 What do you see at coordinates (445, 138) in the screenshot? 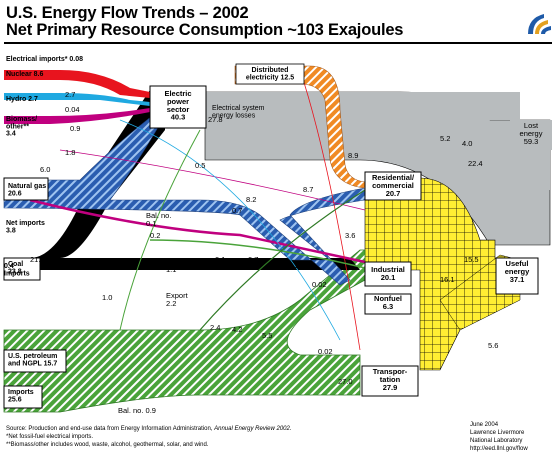
I see `flow-label-l-5-2: 5.2` at bounding box center [445, 138].